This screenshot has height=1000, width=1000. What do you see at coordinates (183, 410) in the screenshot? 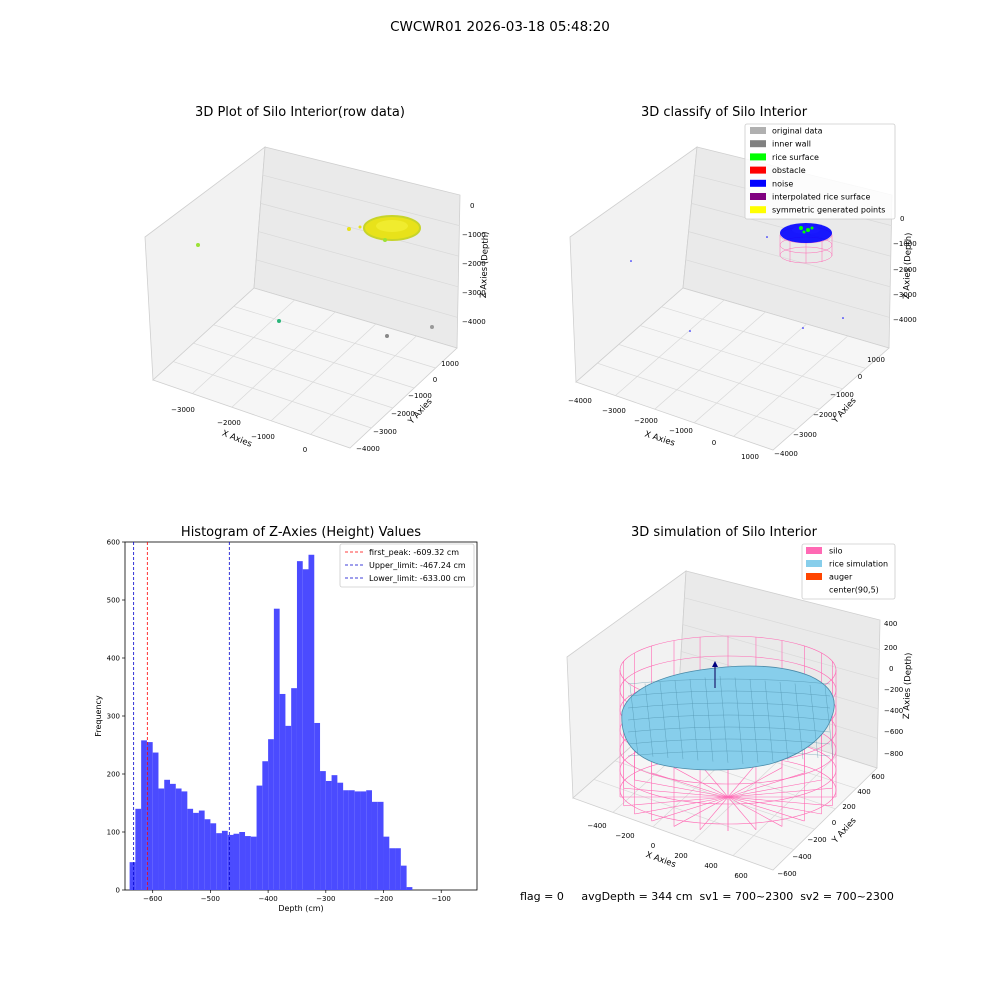
I see `panel1-xtick: −3000` at bounding box center [183, 410].